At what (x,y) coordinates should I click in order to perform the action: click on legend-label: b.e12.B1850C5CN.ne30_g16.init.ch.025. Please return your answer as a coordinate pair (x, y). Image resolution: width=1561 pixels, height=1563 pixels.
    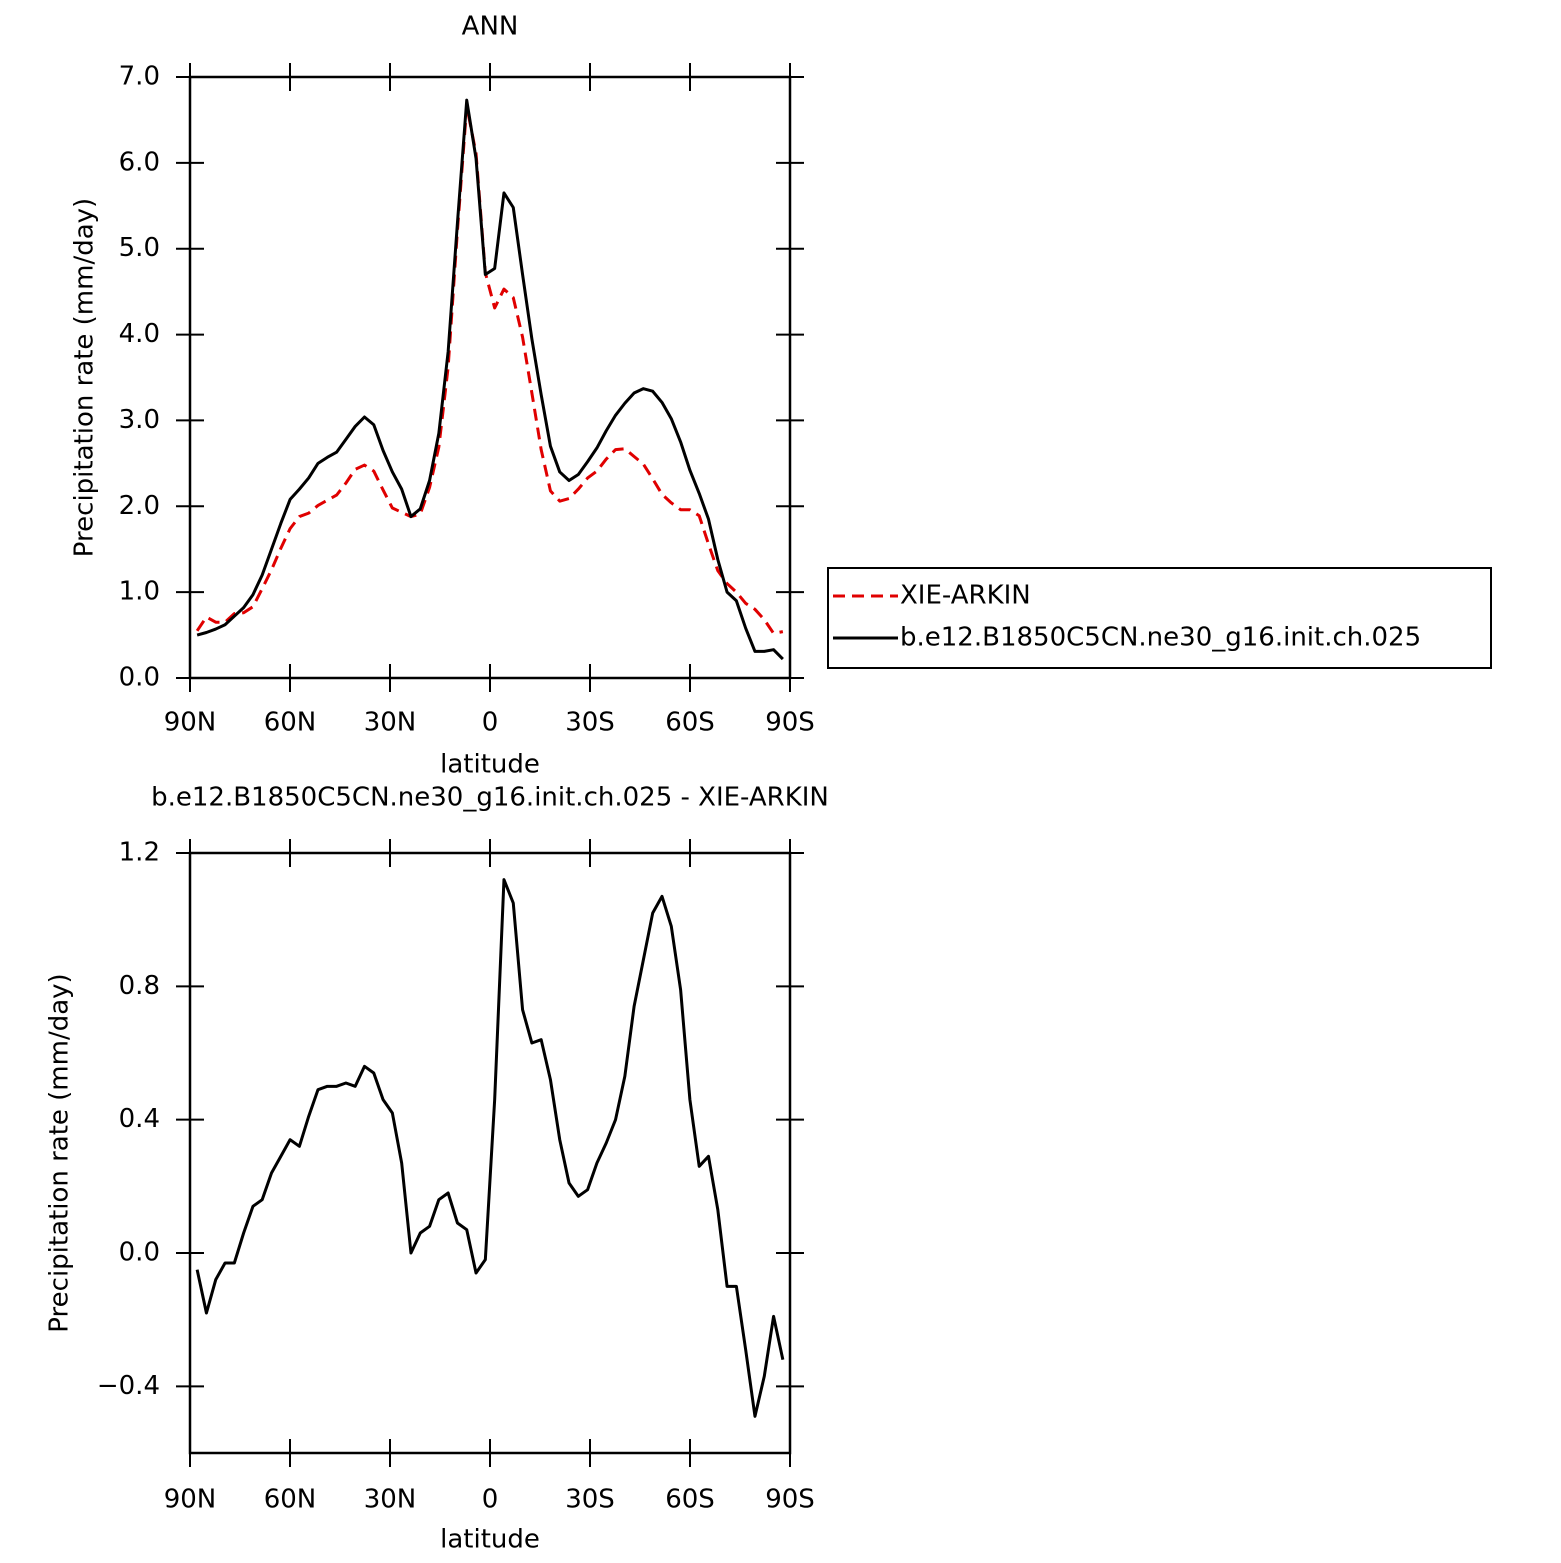
    Looking at the image, I should click on (1160, 638).